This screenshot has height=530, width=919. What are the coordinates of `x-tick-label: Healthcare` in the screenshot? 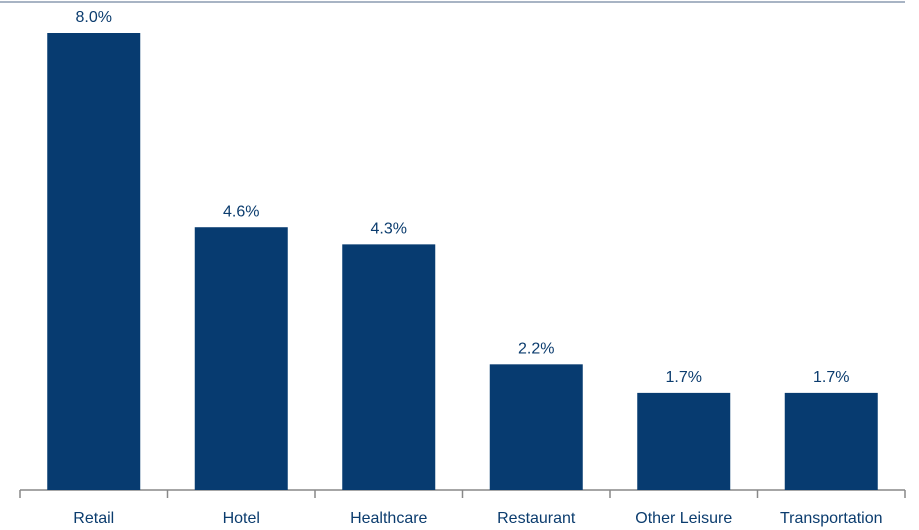 It's located at (388, 518).